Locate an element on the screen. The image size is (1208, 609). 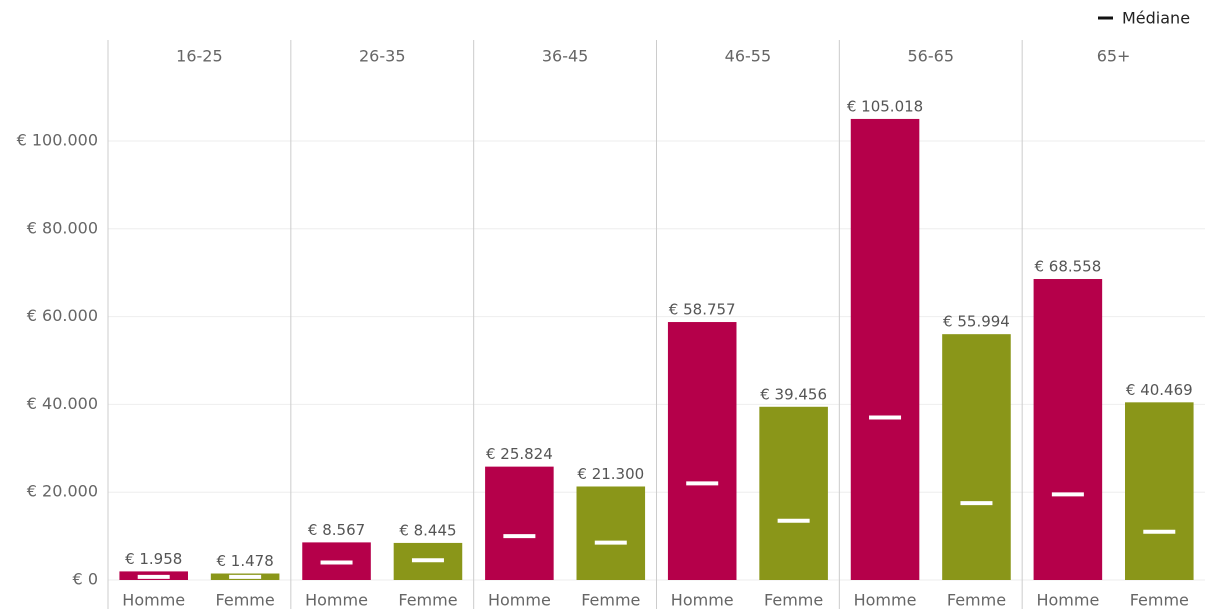
panel-title: 65+ is located at coordinates (1114, 56).